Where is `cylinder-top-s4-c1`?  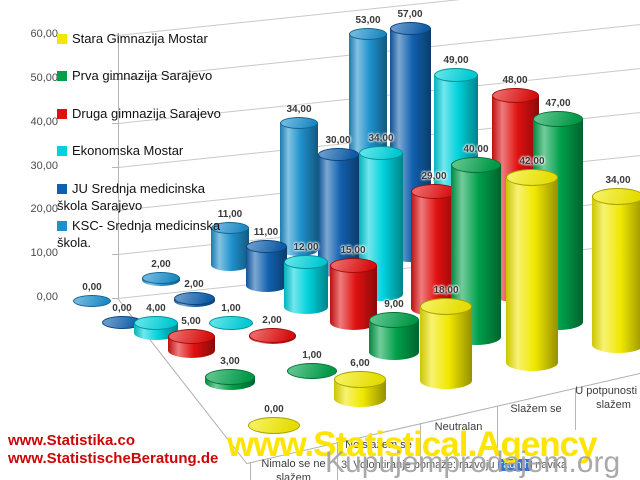 cylinder-top-s4-c1 is located at coordinates (194, 299).